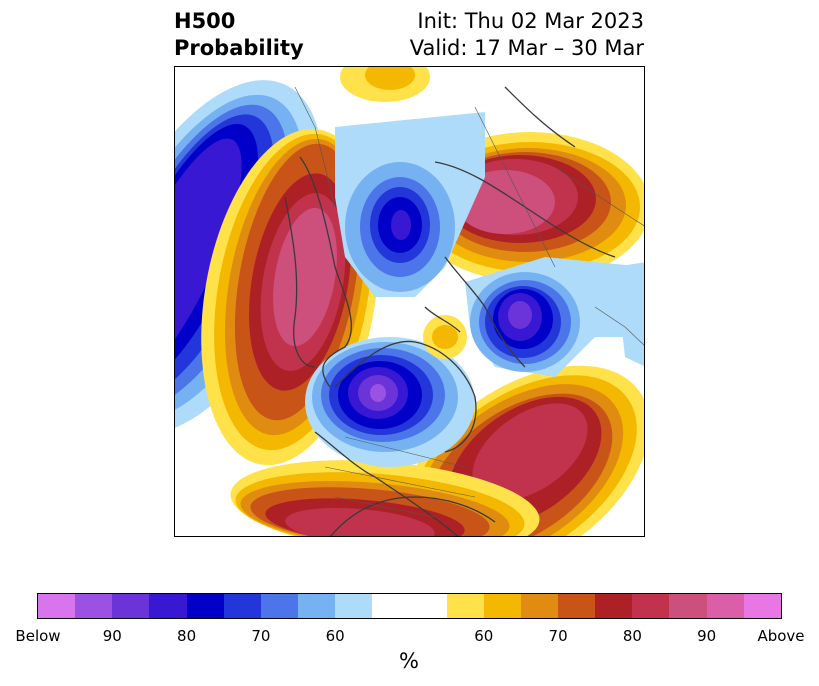 The height and width of the screenshot is (686, 819). I want to click on title-product: Probability, so click(239, 48).